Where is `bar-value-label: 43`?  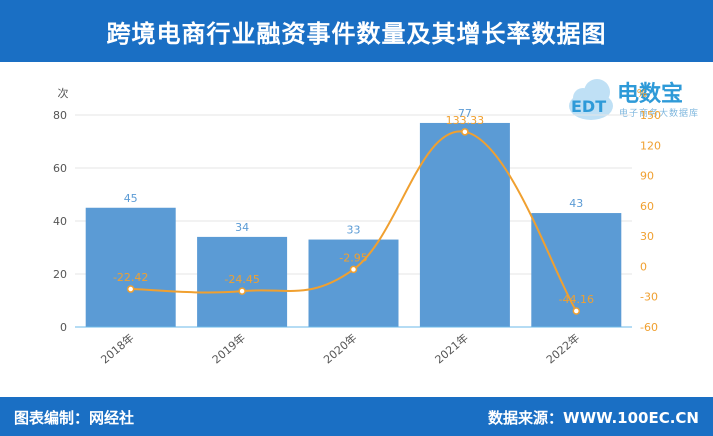
bar-value-label: 43 is located at coordinates (576, 203).